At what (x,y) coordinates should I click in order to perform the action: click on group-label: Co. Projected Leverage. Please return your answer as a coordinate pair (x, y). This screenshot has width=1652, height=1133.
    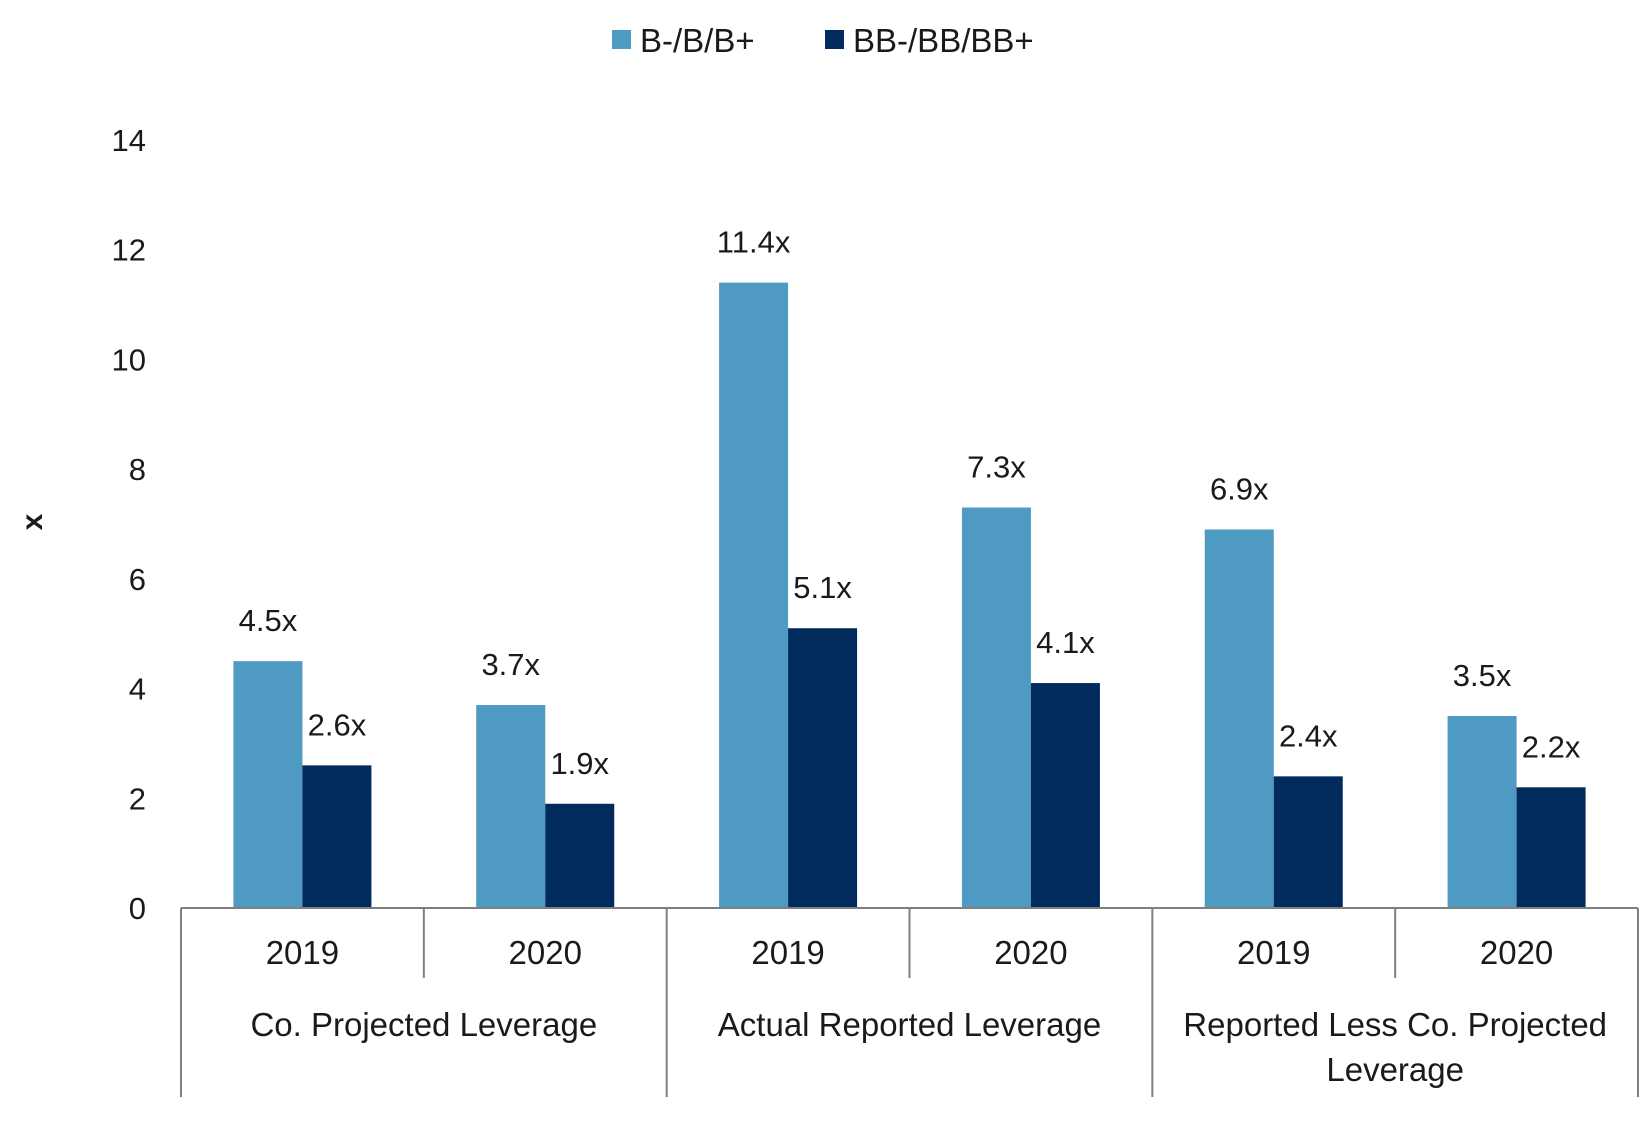
    Looking at the image, I should click on (423, 1024).